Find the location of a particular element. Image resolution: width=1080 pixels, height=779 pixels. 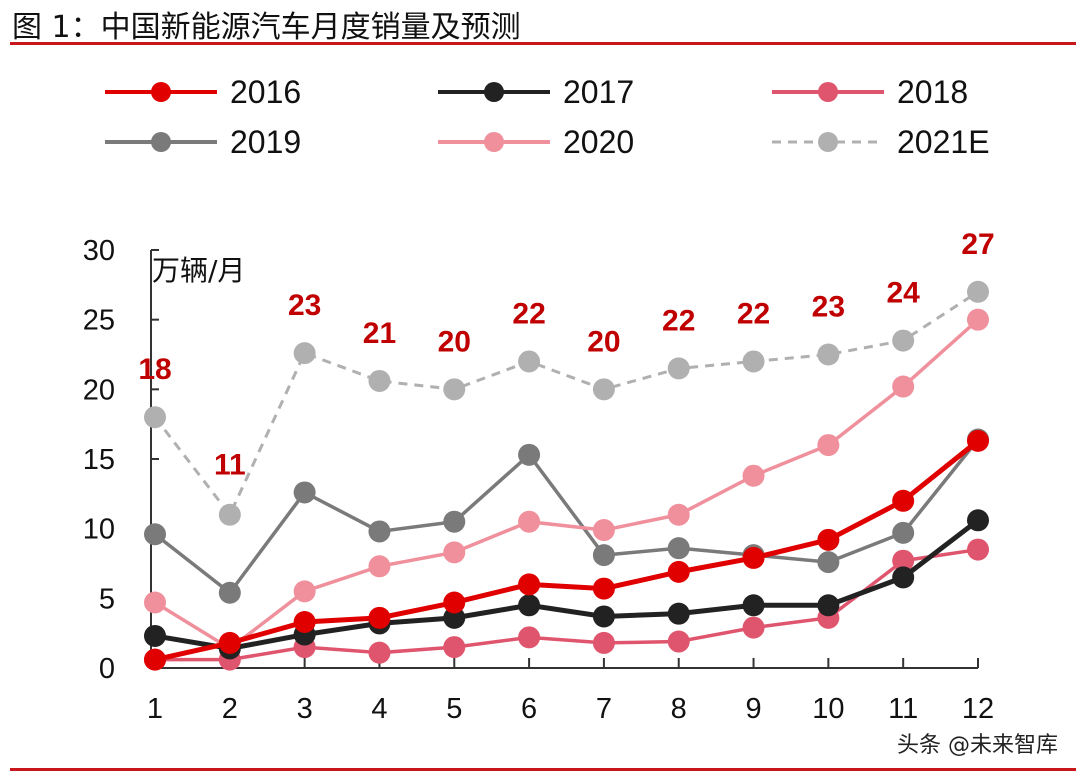

series-line-2018 is located at coordinates (567, 604).